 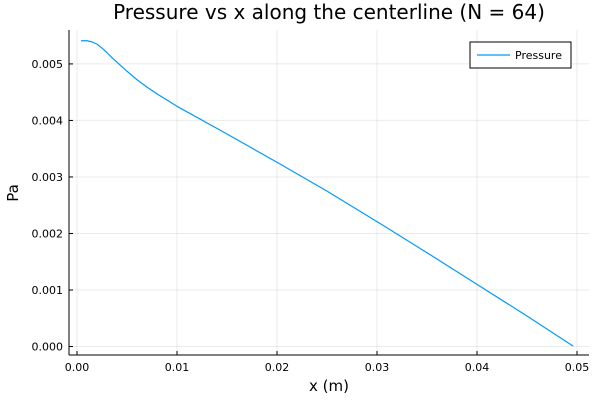 I want to click on x-axis-label: x (m), so click(x=329, y=386).